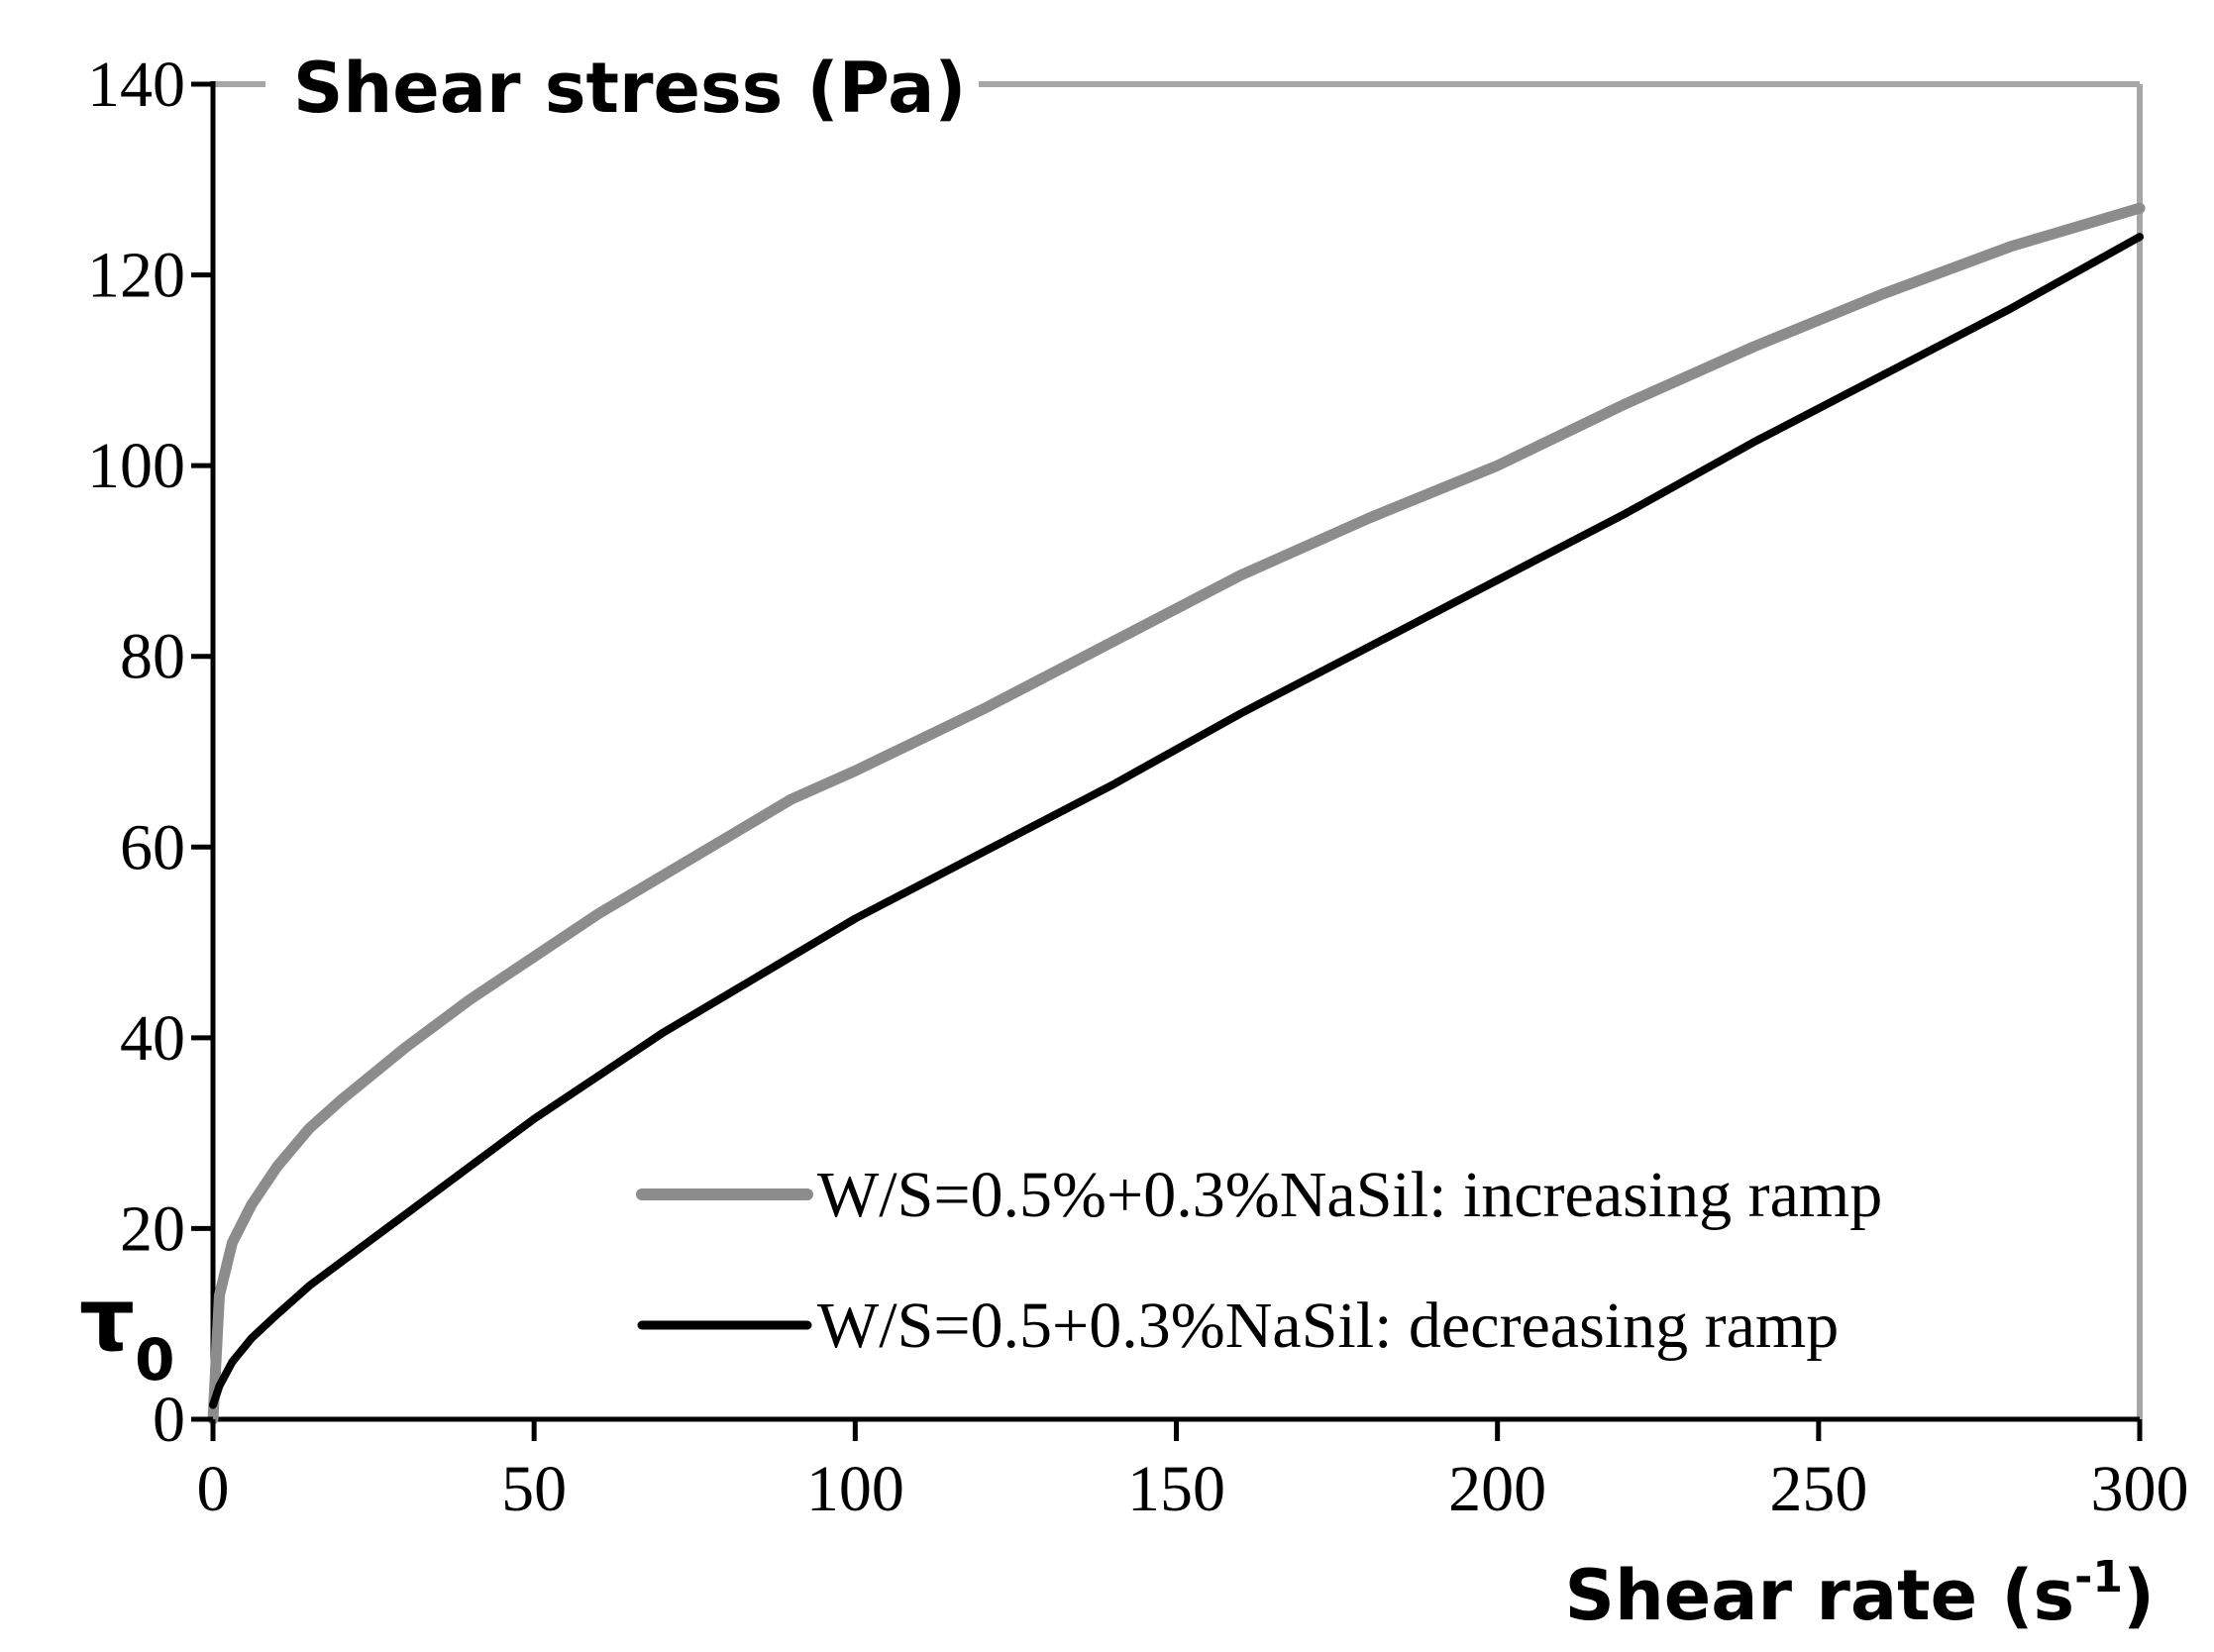 This screenshot has width=2214, height=1652. I want to click on y-tick-label: 60, so click(152, 847).